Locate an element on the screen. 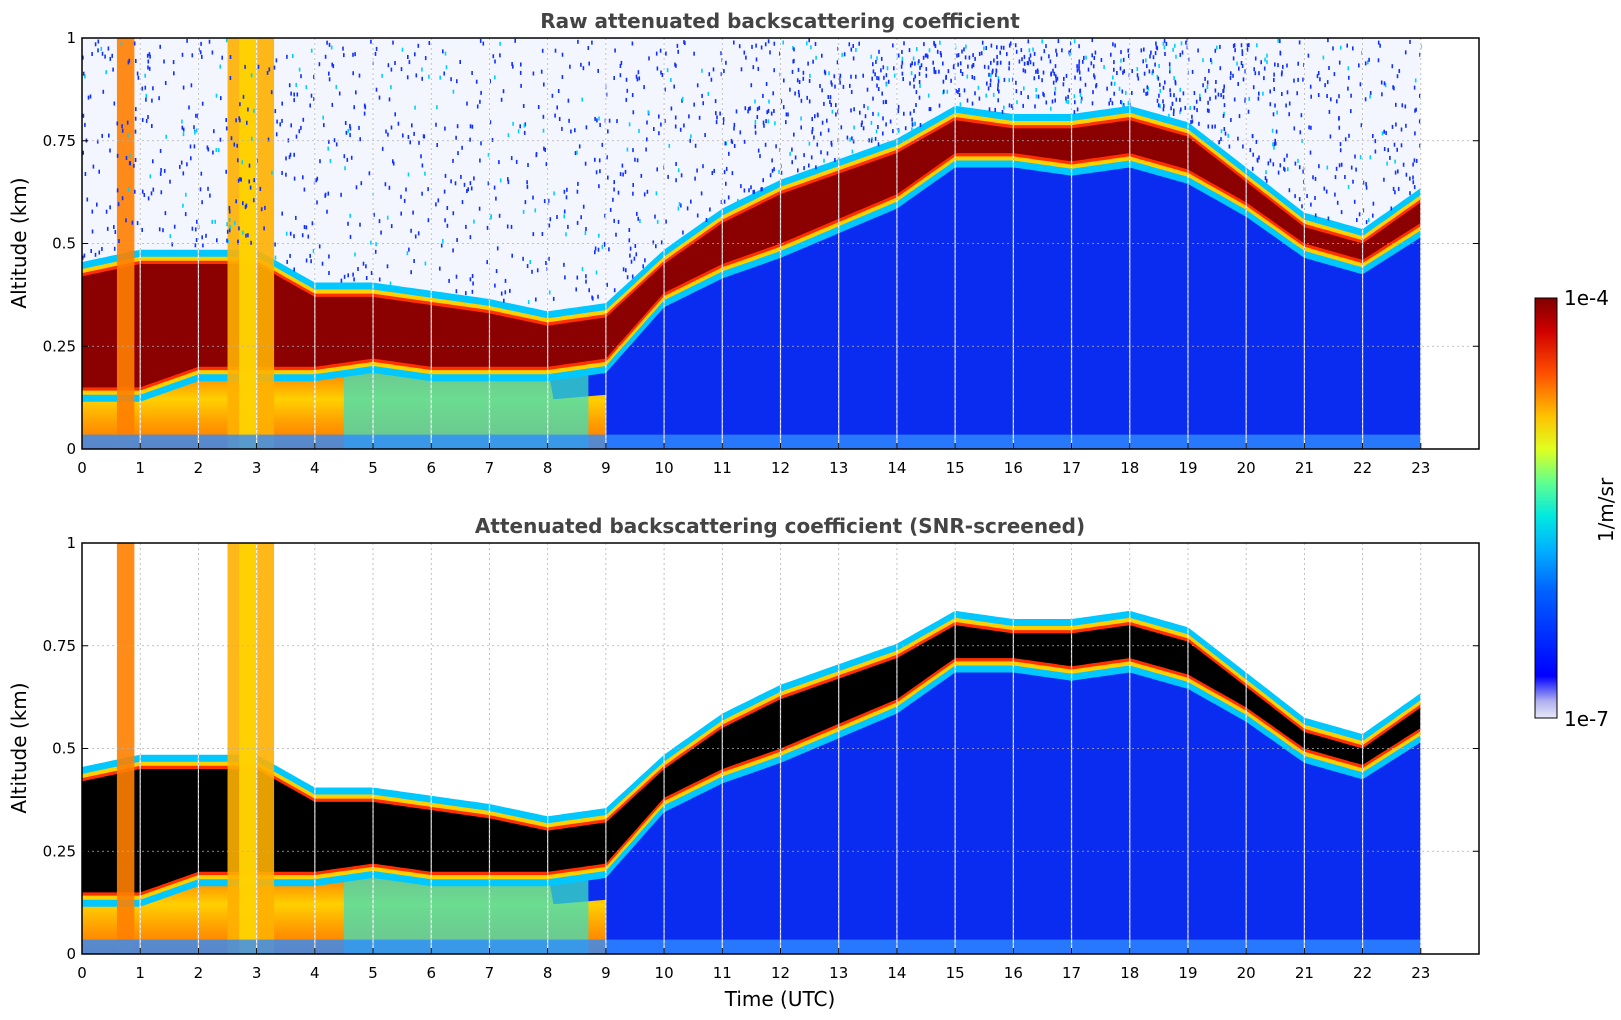 Image resolution: width=1621 pixels, height=1020 pixels. x-tick-label: 0 is located at coordinates (82, 468).